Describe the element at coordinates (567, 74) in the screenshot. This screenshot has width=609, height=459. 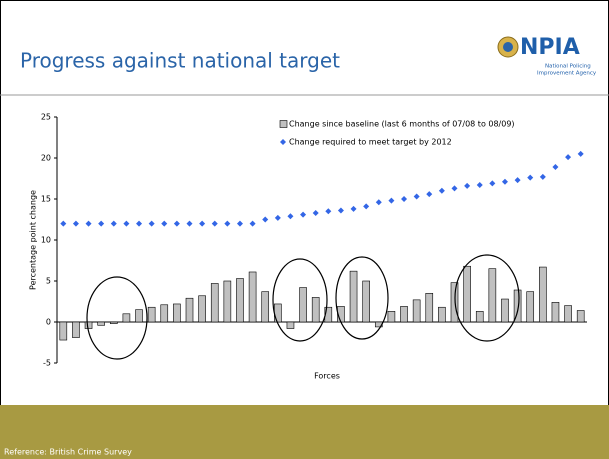
I see `logo-sub: Improvement Agency` at that location.